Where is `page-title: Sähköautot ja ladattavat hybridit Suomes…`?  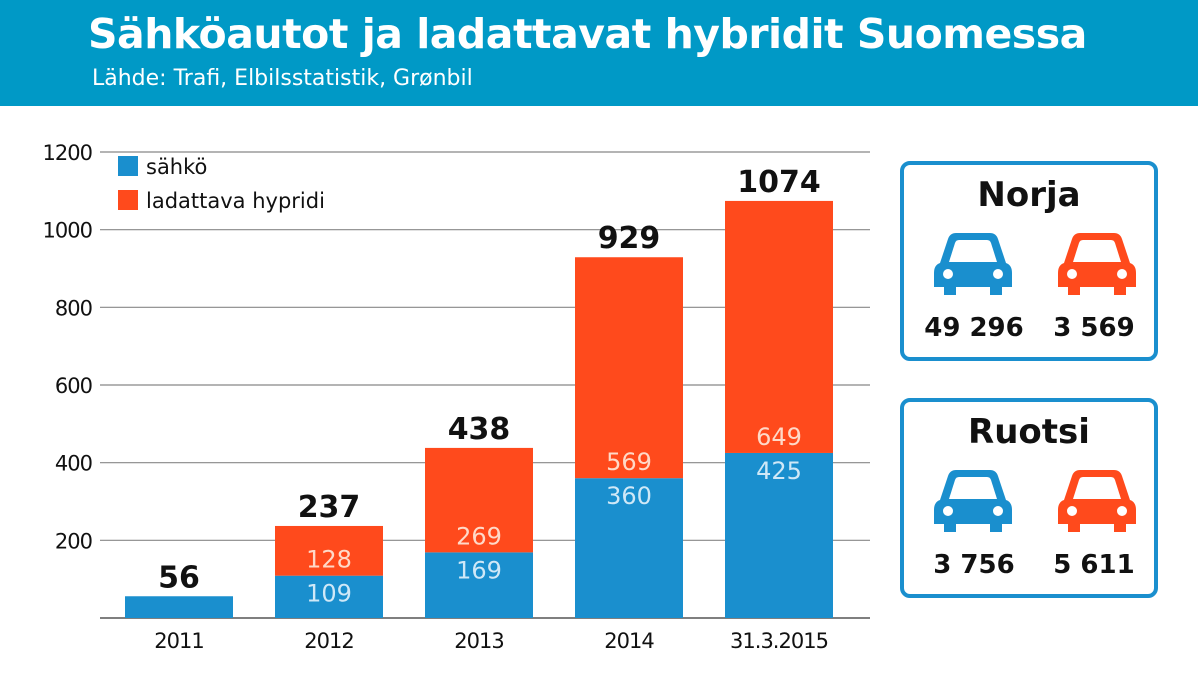
page-title: Sähköautot ja ladattavat hybridit Suomes… is located at coordinates (587, 34).